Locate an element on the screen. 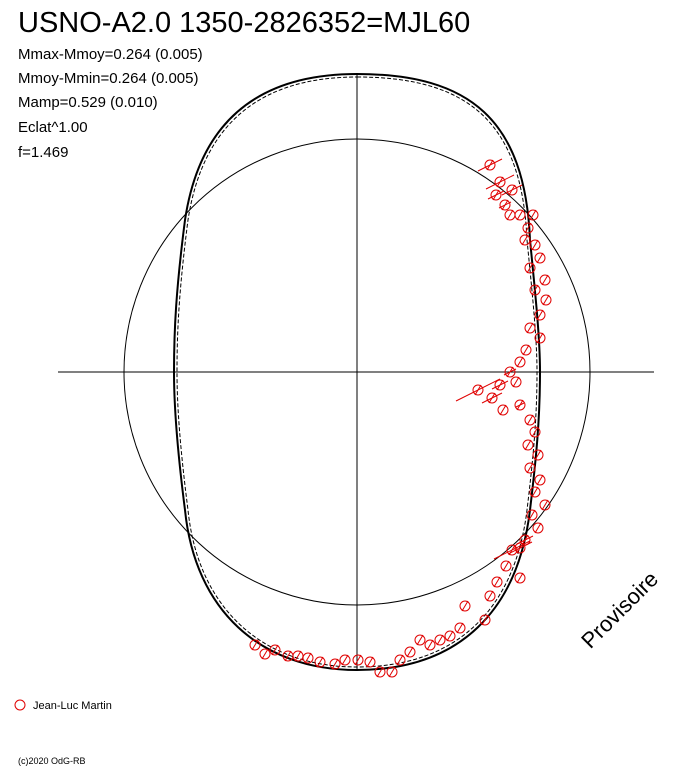  watermark: Provisoire is located at coordinates (619, 609).